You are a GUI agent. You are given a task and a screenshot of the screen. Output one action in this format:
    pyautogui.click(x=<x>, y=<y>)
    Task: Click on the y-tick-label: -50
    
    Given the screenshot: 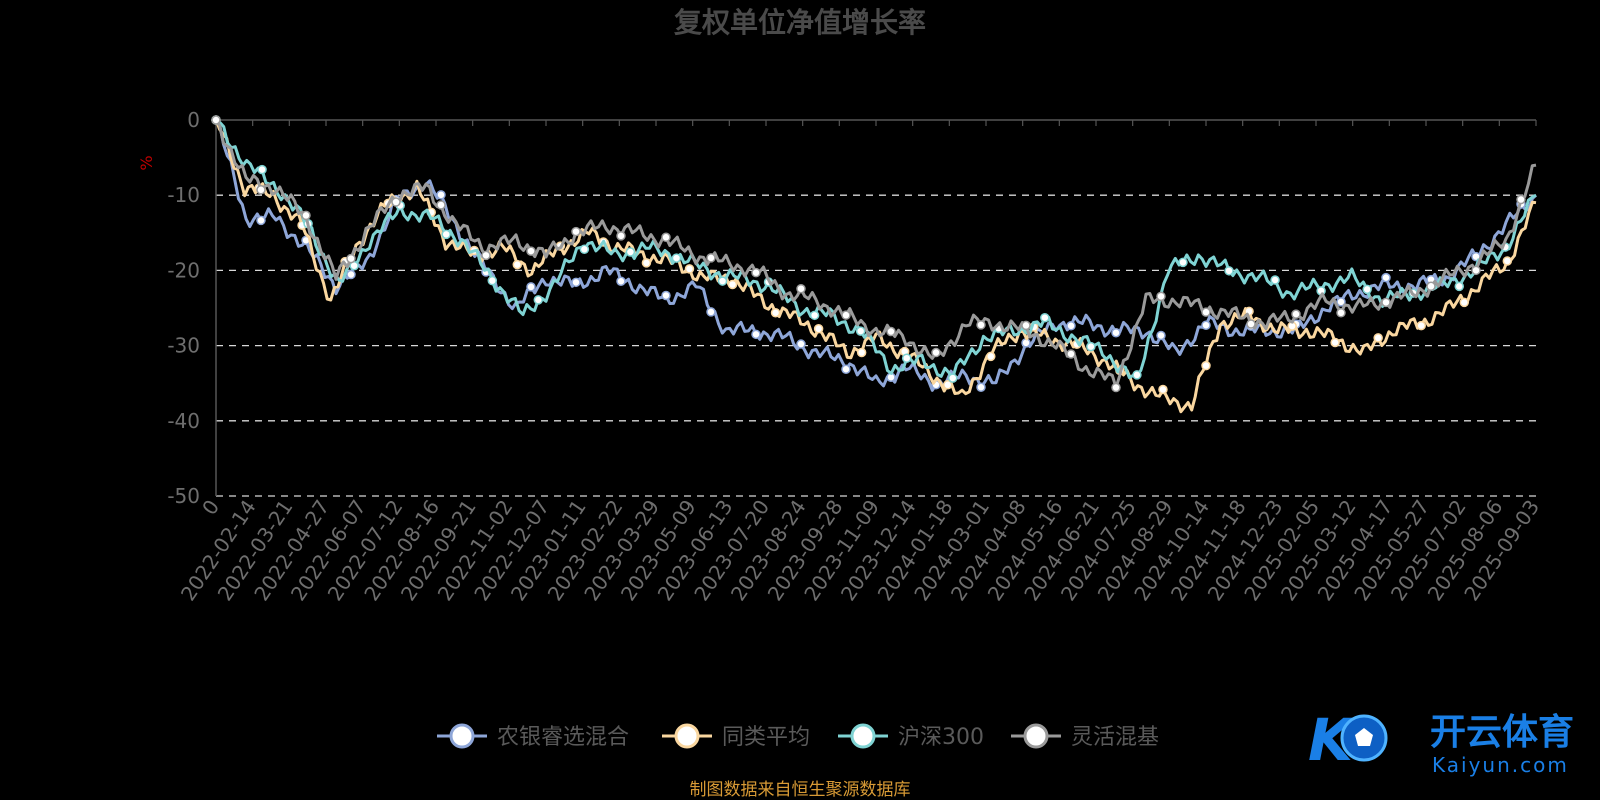 What is the action you would take?
    pyautogui.click(x=183, y=496)
    